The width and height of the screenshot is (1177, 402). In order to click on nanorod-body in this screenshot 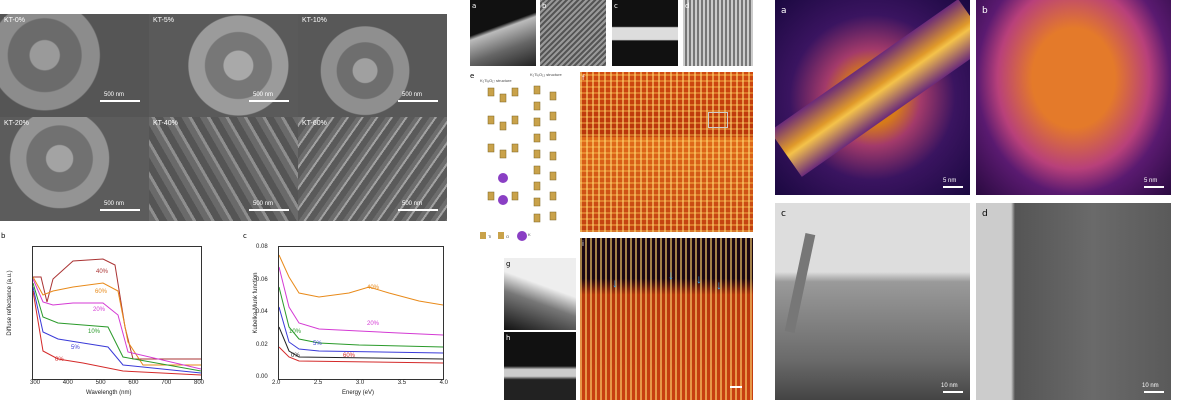, I will do `click(872, 88)`.